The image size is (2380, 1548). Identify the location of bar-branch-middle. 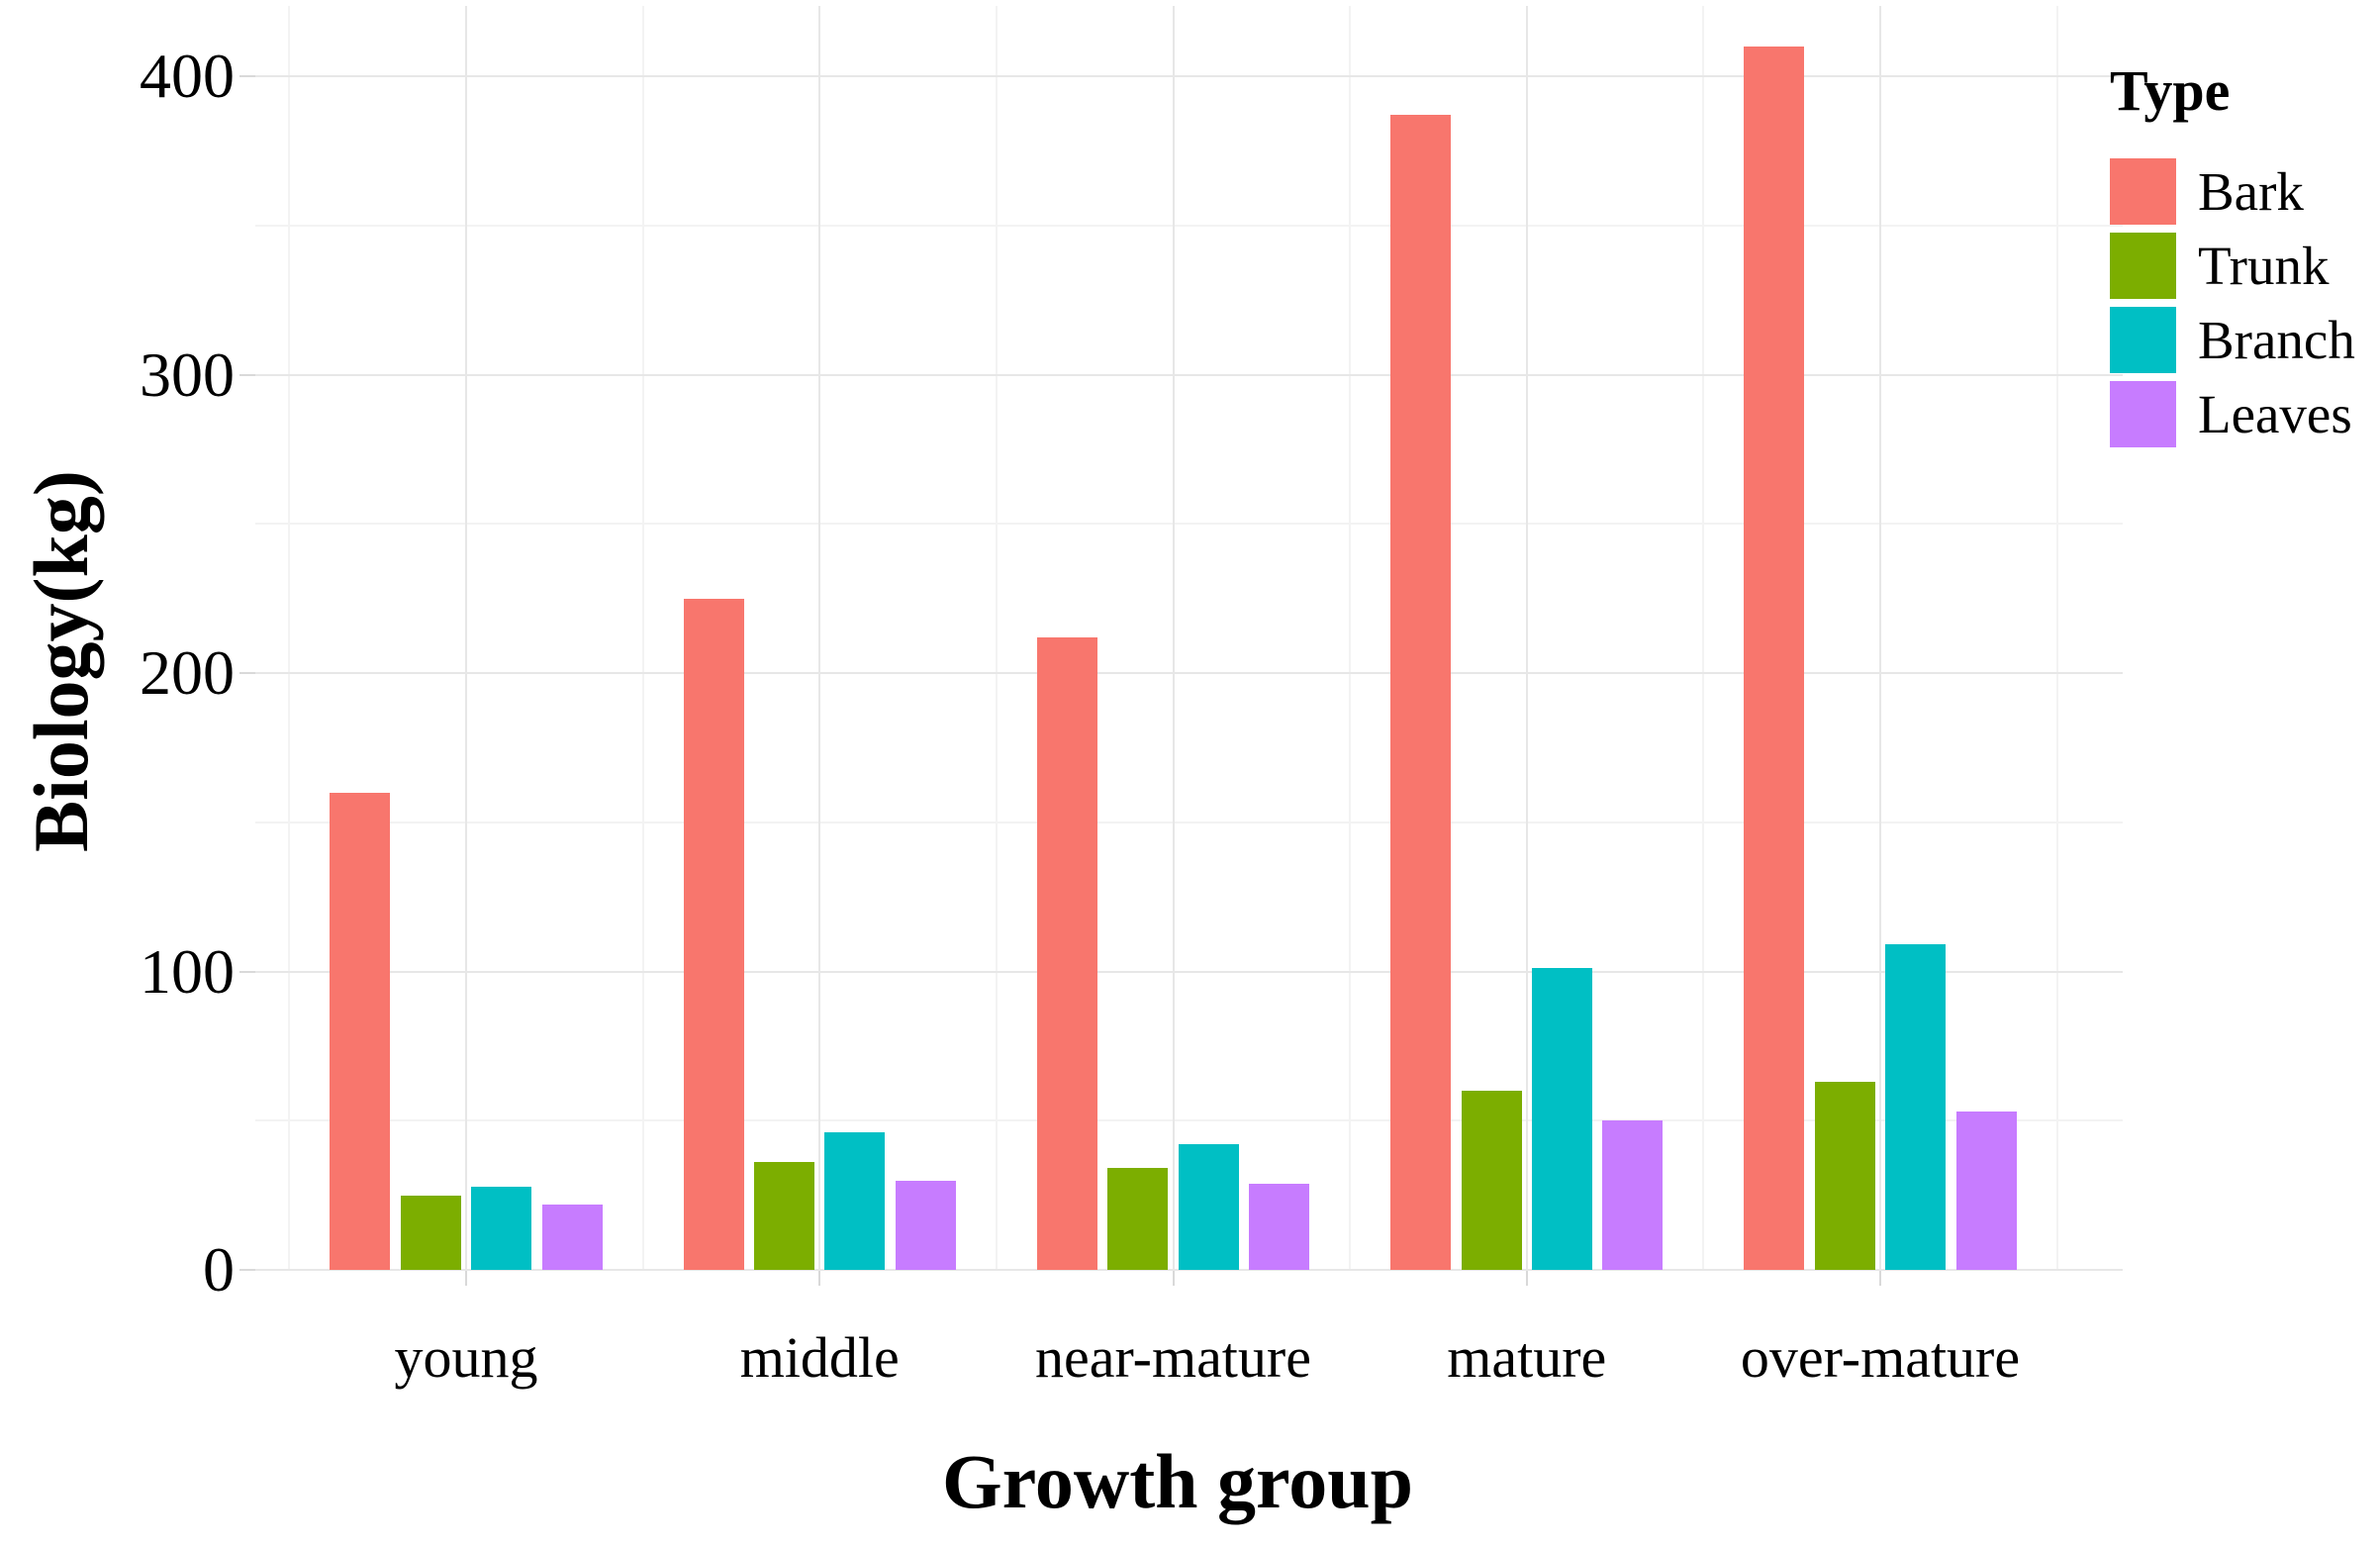
(855, 1201).